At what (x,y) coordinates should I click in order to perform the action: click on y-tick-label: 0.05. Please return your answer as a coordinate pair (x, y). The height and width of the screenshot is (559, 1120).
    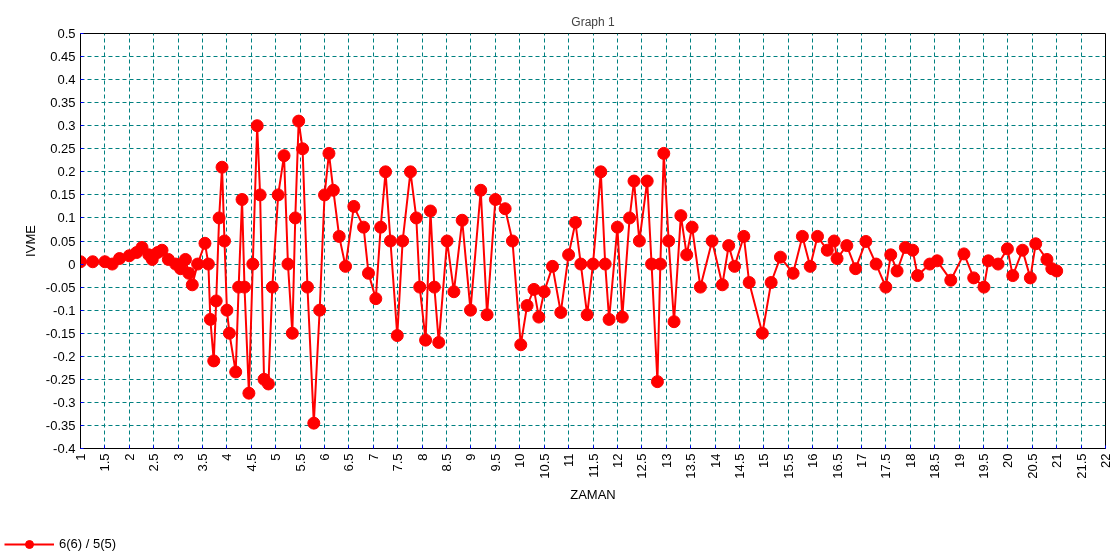
    Looking at the image, I should click on (63, 241).